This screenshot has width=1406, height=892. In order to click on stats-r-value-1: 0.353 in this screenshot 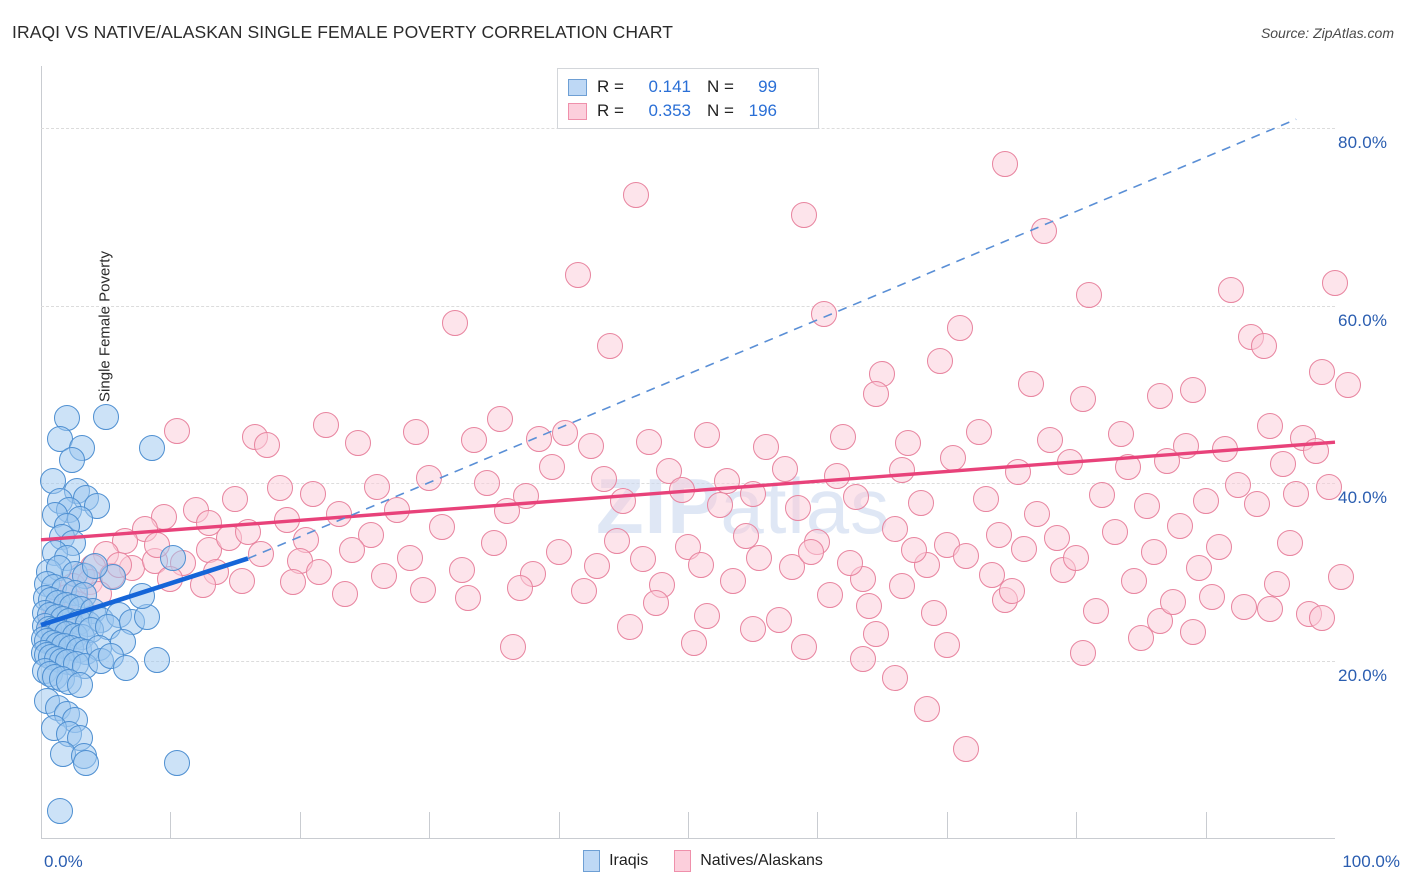, I will do `click(669, 110)`.